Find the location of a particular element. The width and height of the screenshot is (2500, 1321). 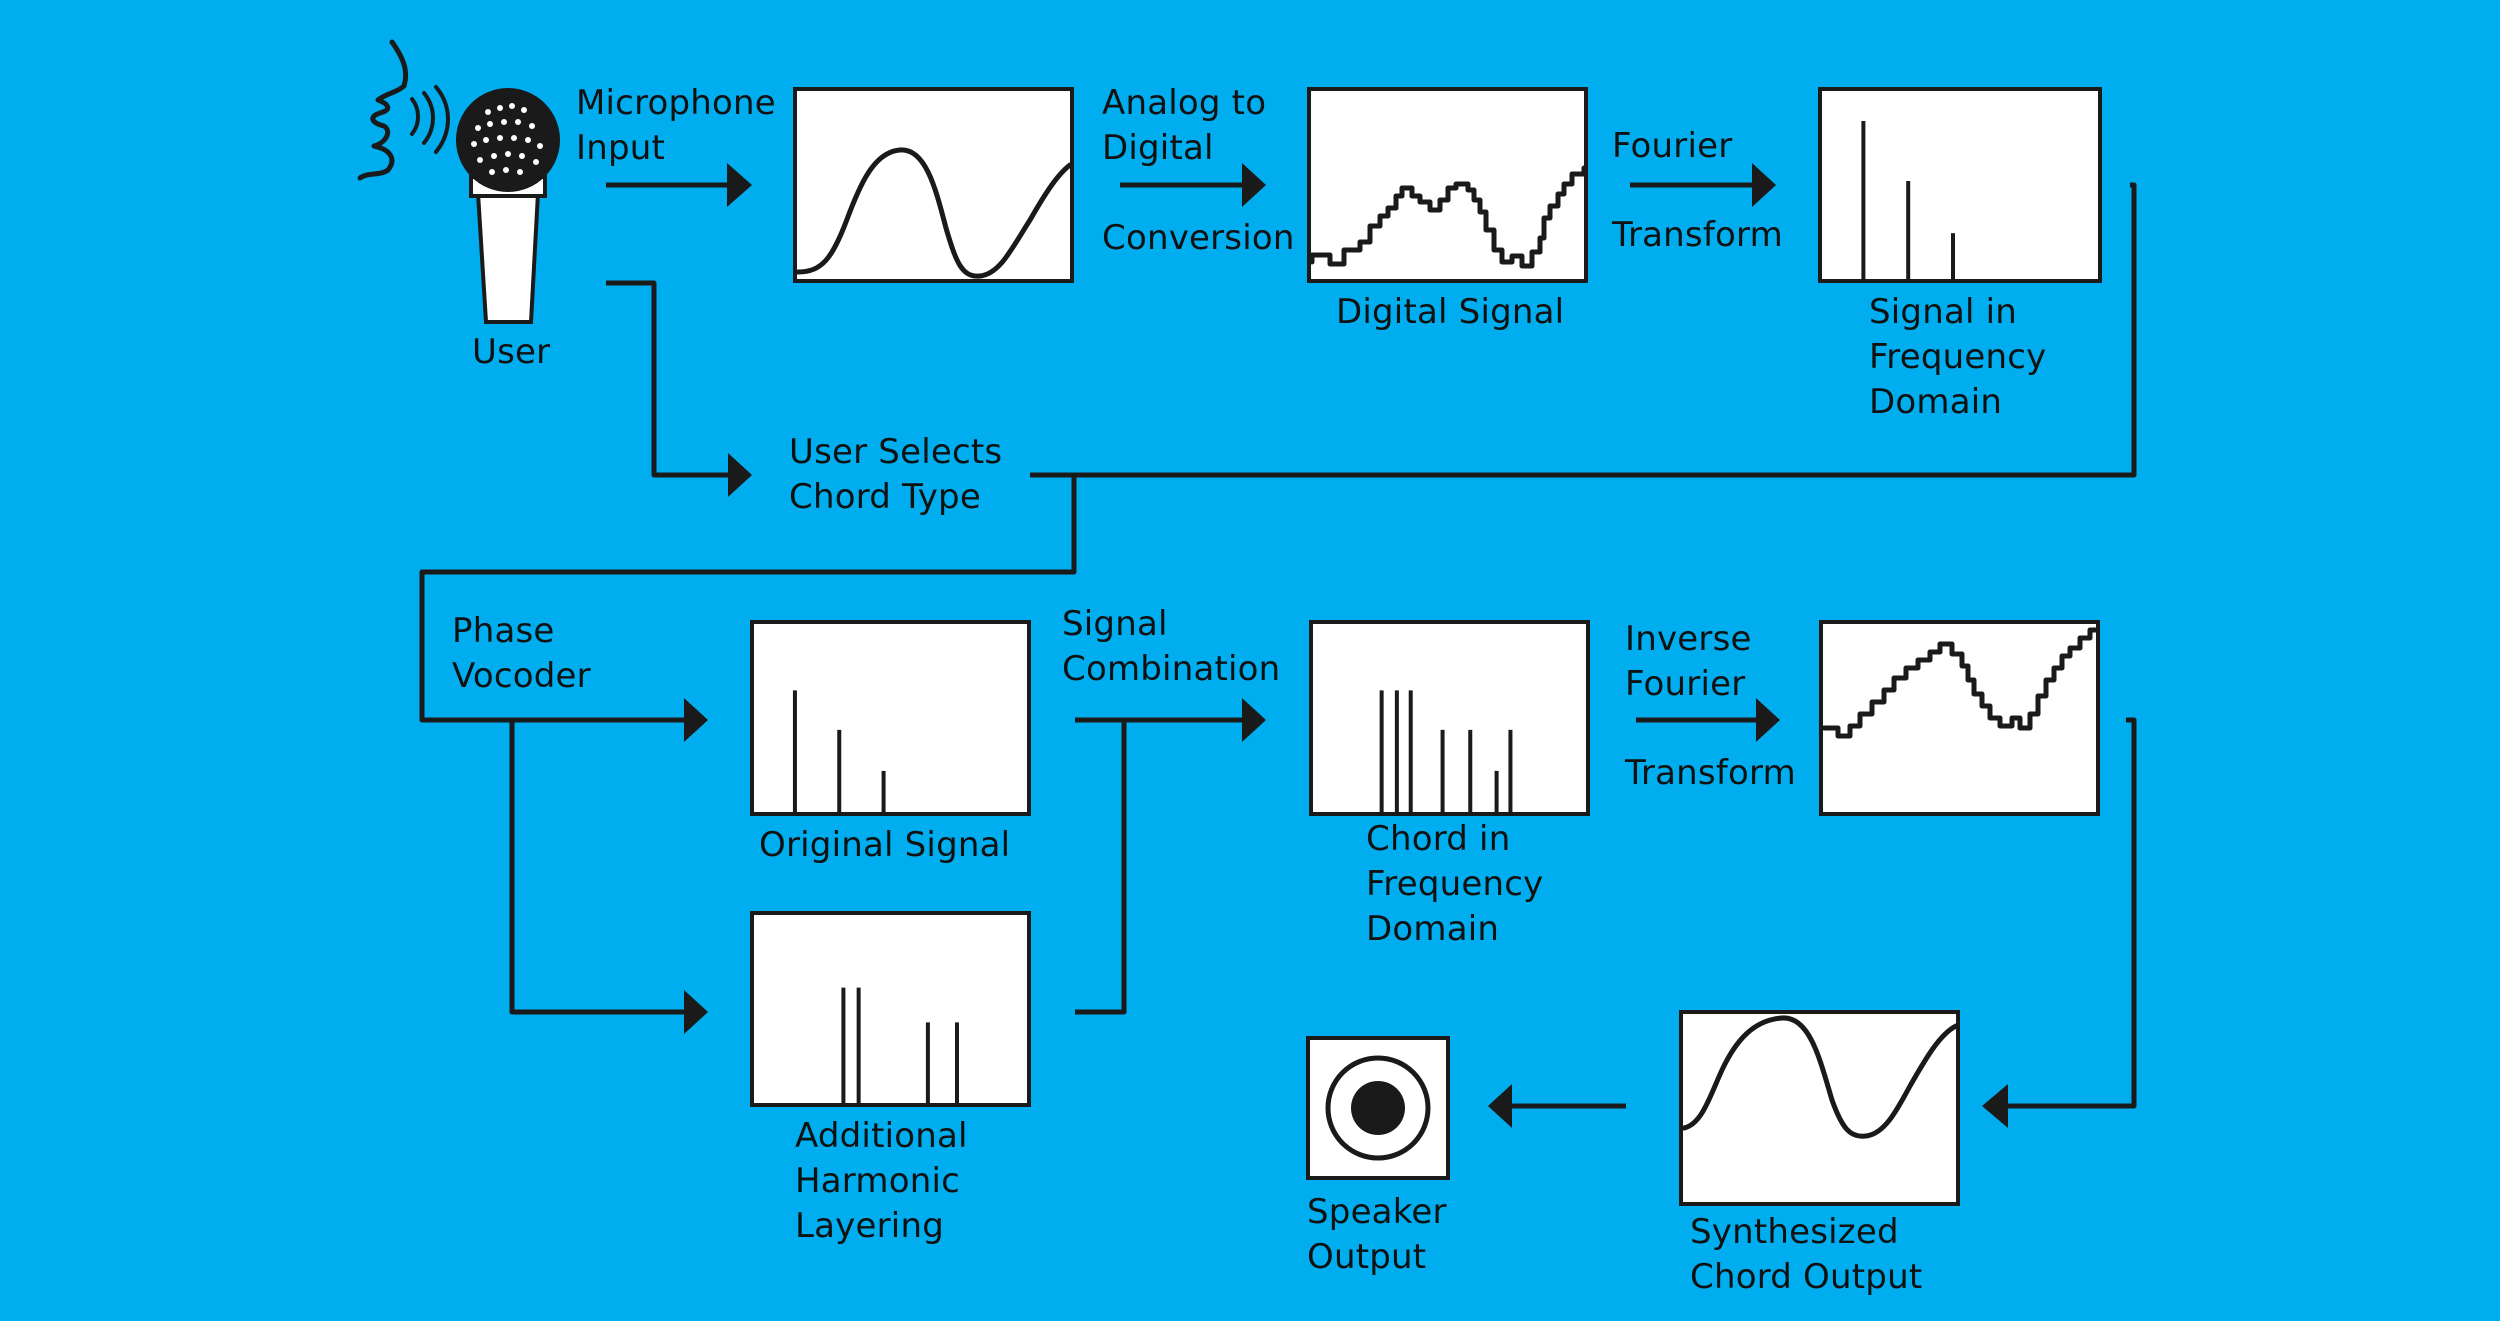

conversion-label: Conversion is located at coordinates (1198, 238).